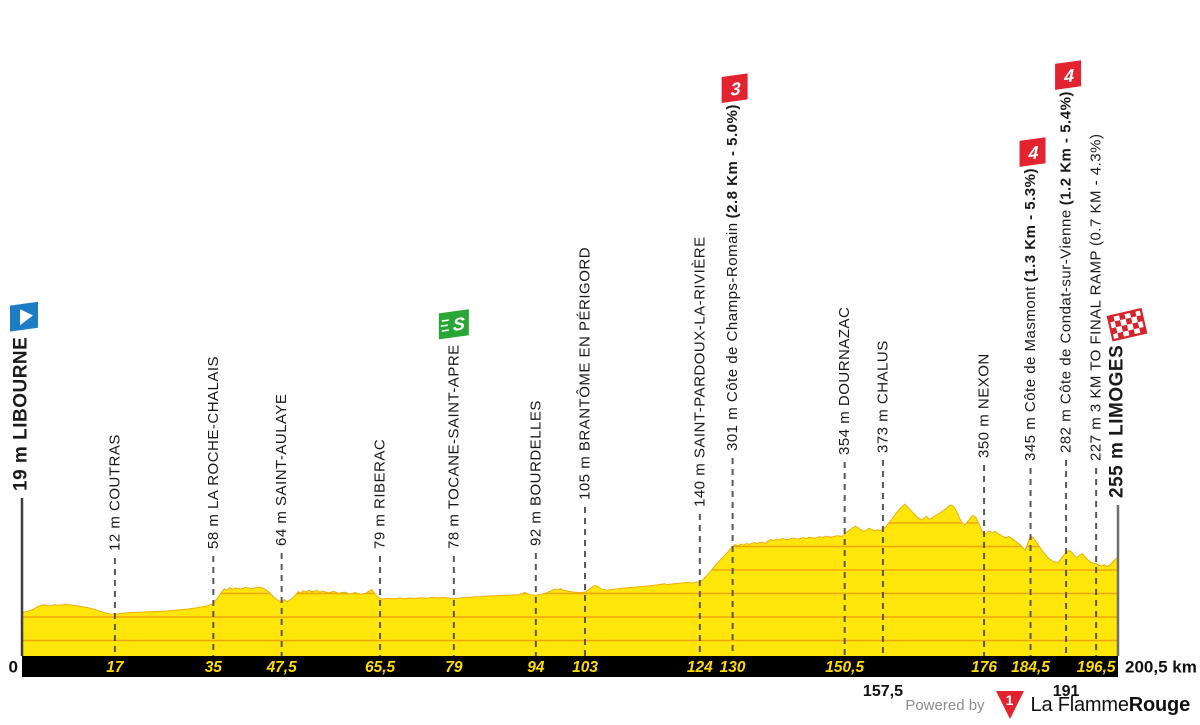 This screenshot has height=725, width=1200. Describe the element at coordinates (1009, 700) in the screenshot. I see `logo-digit: 1` at that location.